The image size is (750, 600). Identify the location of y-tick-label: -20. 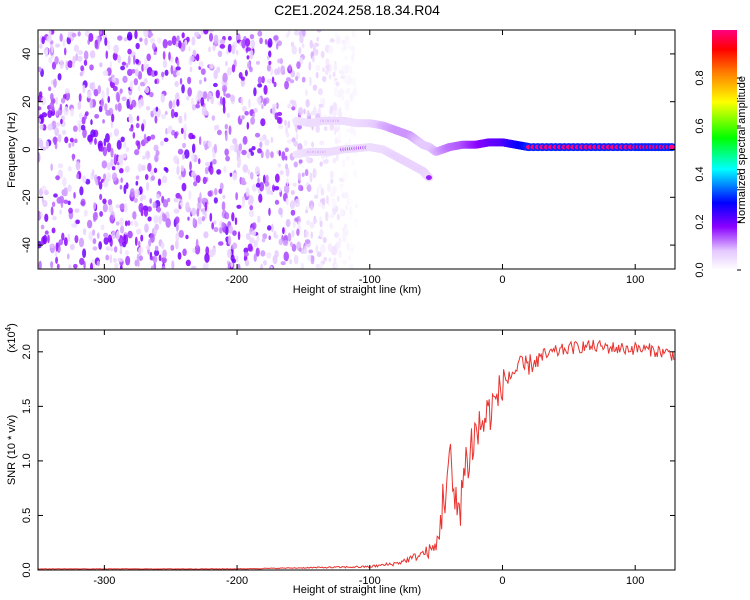
(27, 197).